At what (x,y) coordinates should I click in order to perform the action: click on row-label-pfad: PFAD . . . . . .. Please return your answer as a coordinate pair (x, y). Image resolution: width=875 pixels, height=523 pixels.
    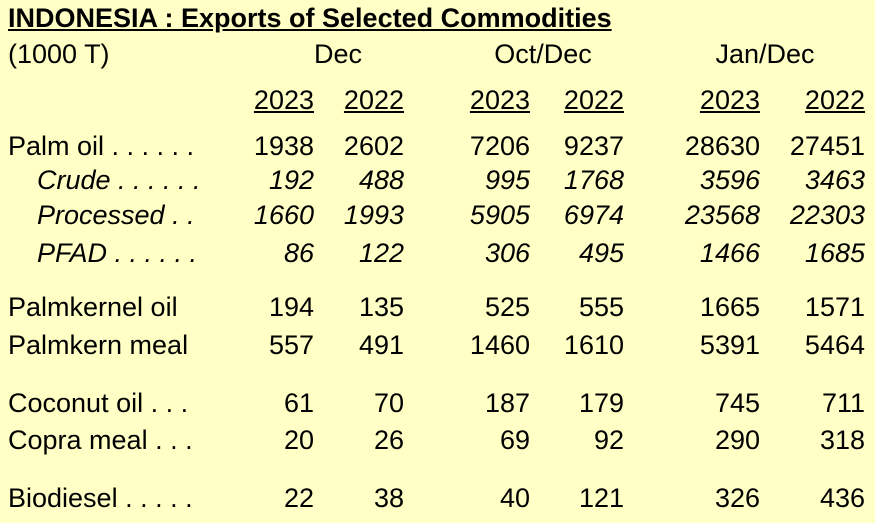
    Looking at the image, I should click on (117, 253).